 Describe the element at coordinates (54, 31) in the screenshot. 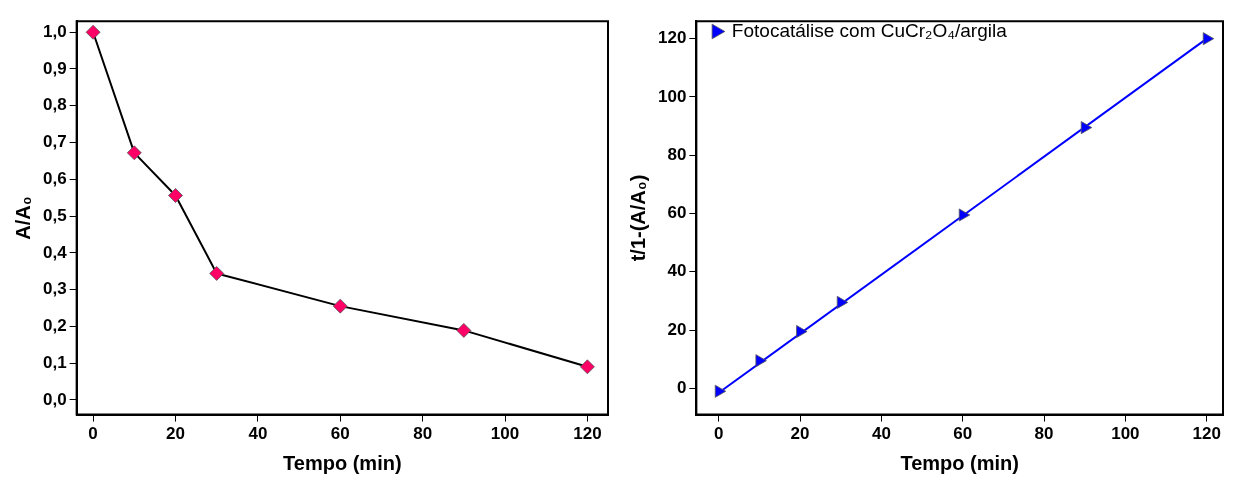

I see `y-tick-label: 1,0` at that location.